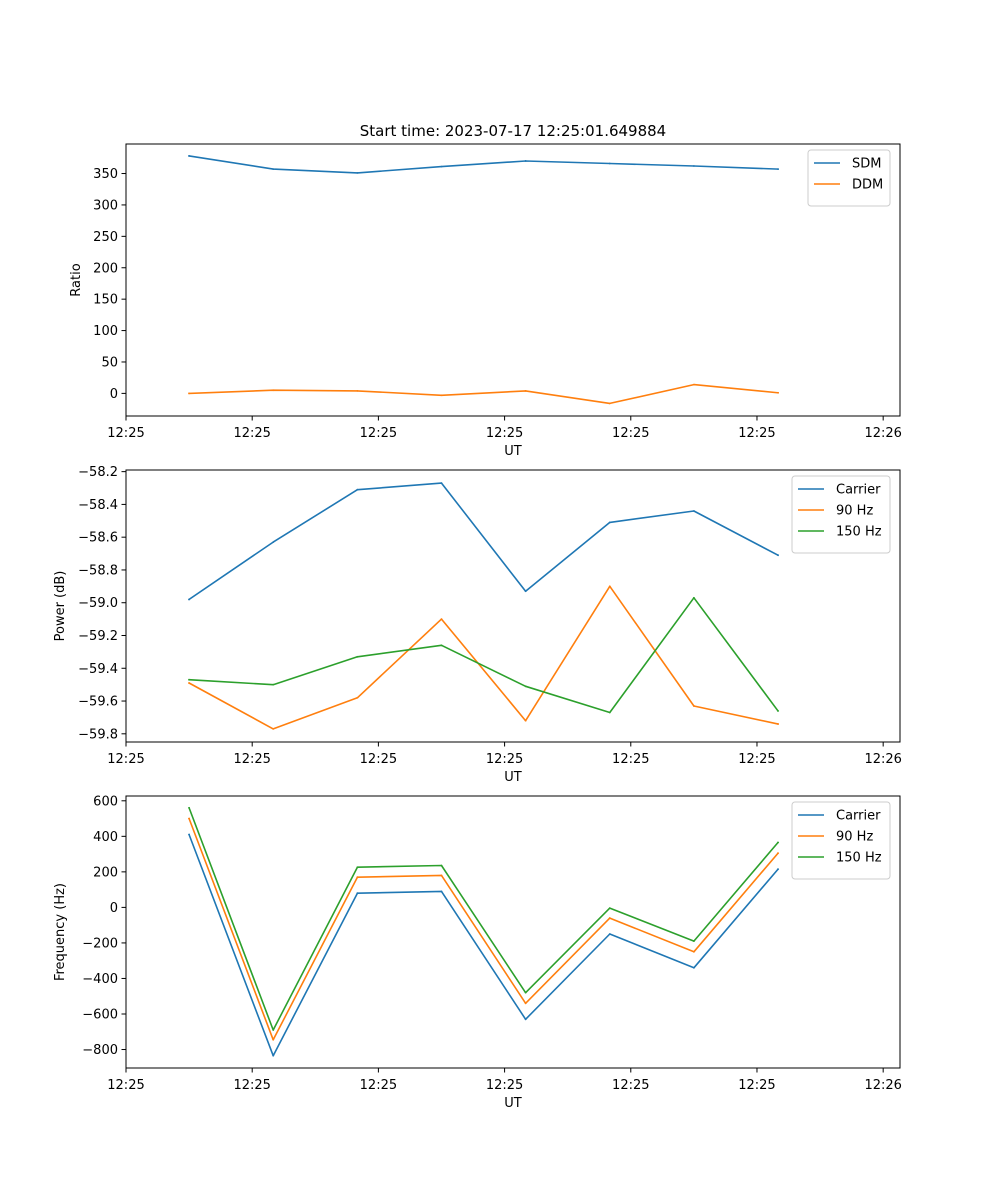 This screenshot has height=1200, width=1000. What do you see at coordinates (858, 490) in the screenshot?
I see `legend-entry: Carrier` at bounding box center [858, 490].